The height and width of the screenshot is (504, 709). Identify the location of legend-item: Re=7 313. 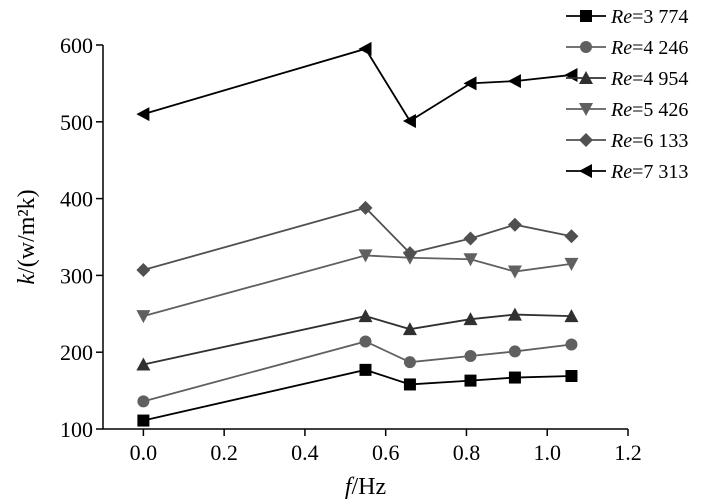
(627, 172).